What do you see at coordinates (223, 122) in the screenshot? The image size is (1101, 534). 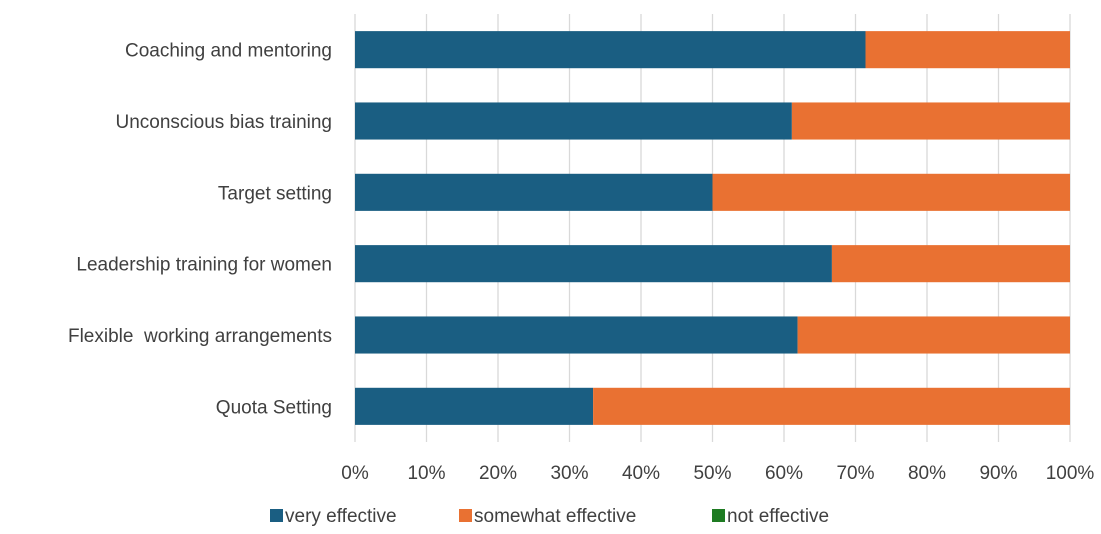 I see `category-label: Unconscious bias training` at bounding box center [223, 122].